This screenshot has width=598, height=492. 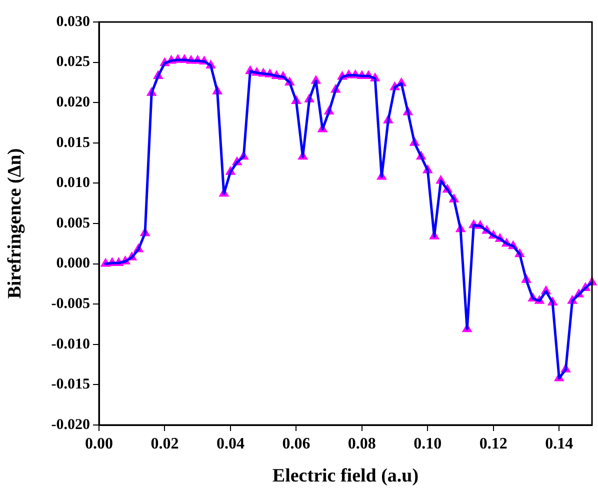 What do you see at coordinates (345, 476) in the screenshot?
I see `x-axis-title: Electric field (a.u)` at bounding box center [345, 476].